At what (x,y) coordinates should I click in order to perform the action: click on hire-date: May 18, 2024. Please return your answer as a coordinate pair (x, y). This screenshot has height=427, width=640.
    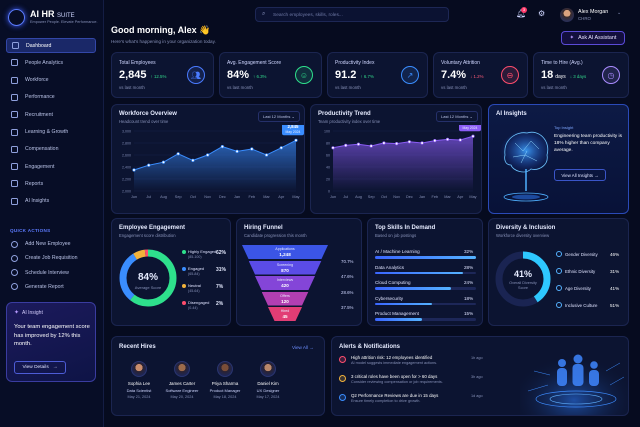
    Looking at the image, I should click on (225, 397).